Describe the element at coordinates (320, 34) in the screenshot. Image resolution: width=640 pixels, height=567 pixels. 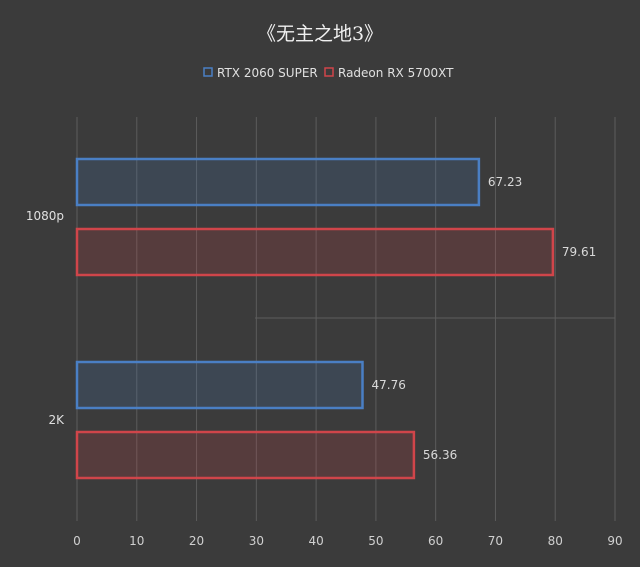
I see `chart-title: 《无主之地3》` at that location.